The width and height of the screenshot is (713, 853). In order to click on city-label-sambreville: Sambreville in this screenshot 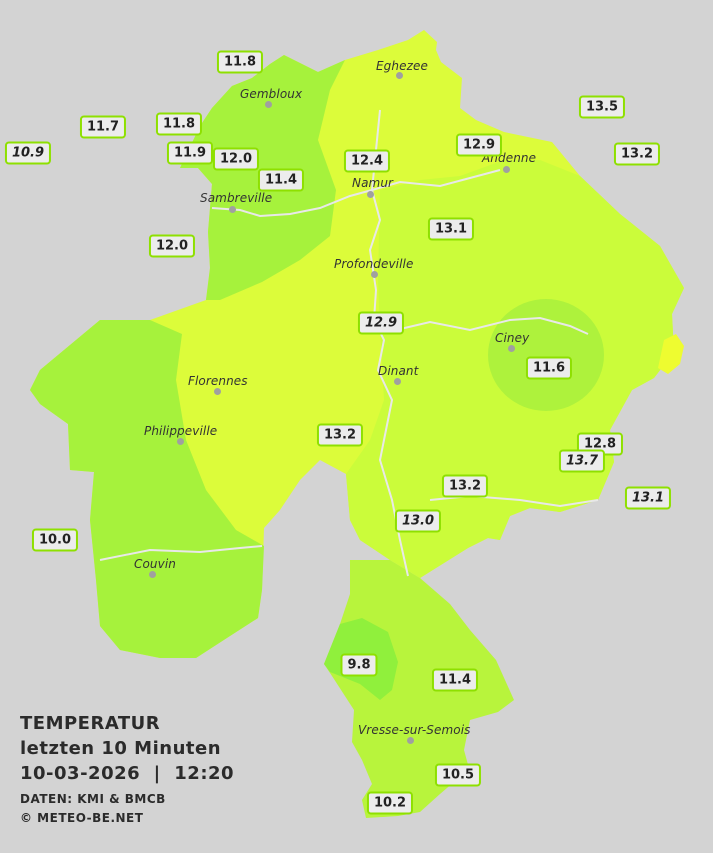, I will do `click(236, 198)`.